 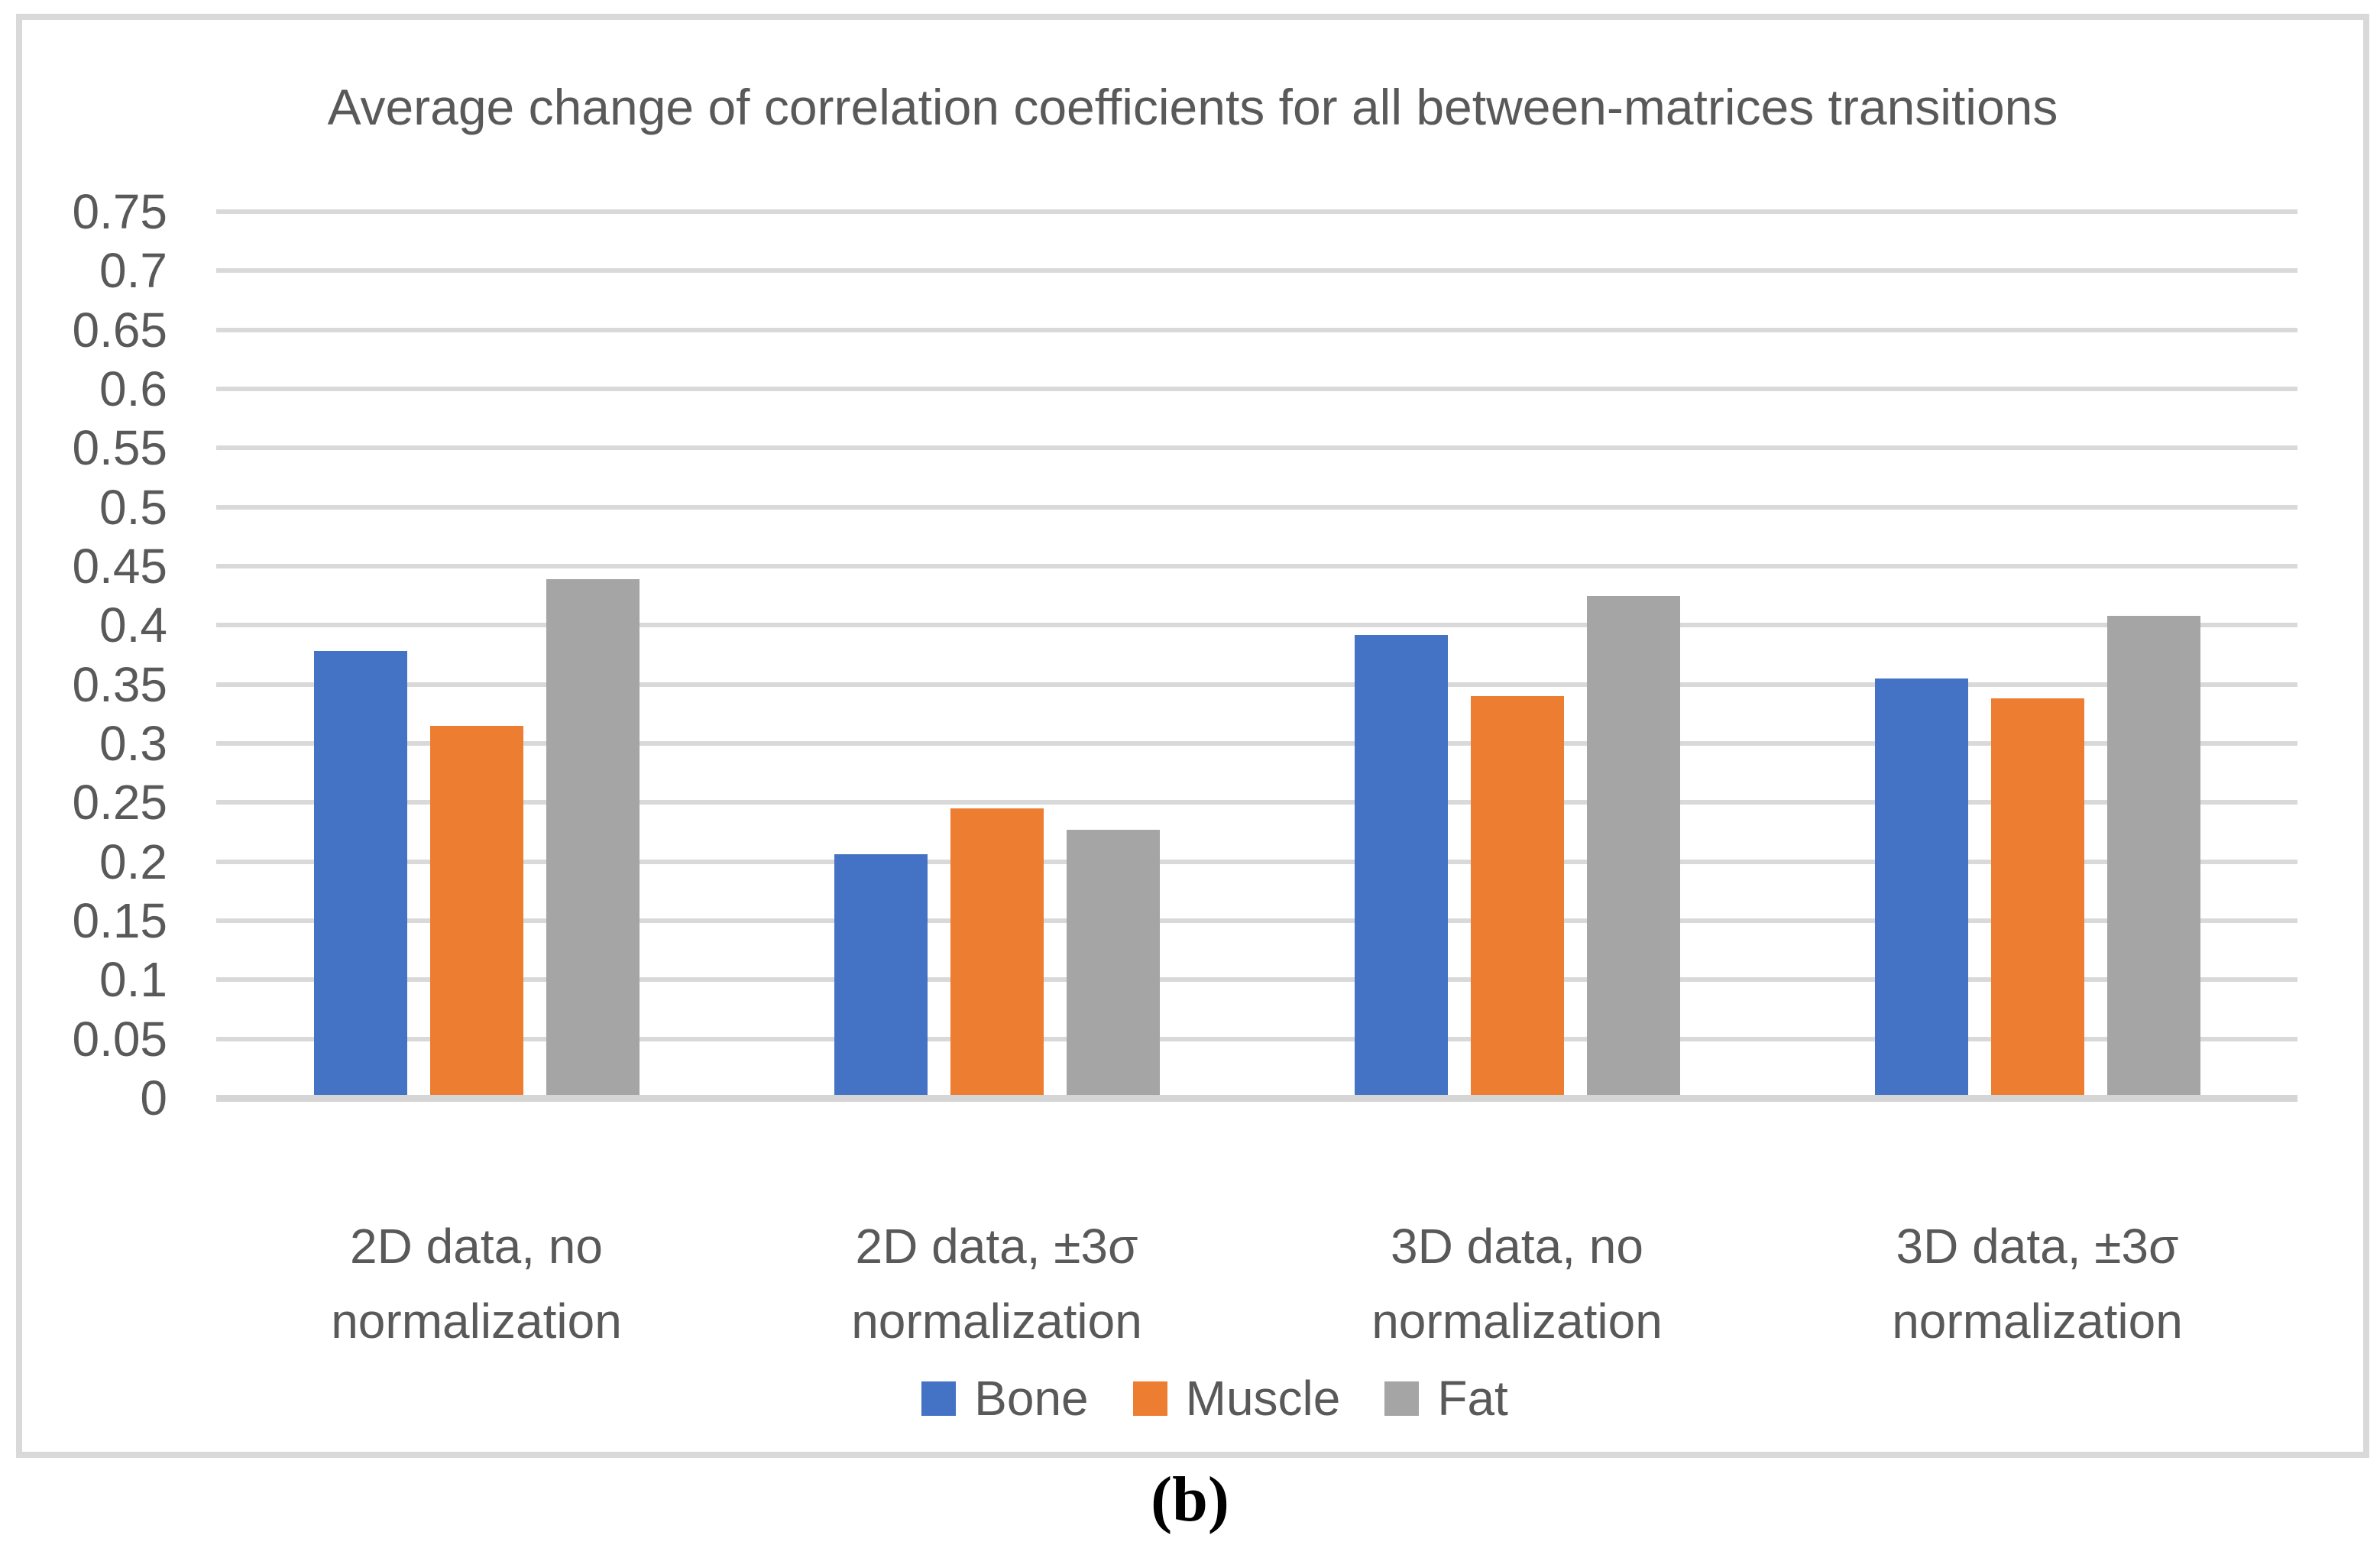 What do you see at coordinates (133, 388) in the screenshot?
I see `y-tick-label: 0.6` at bounding box center [133, 388].